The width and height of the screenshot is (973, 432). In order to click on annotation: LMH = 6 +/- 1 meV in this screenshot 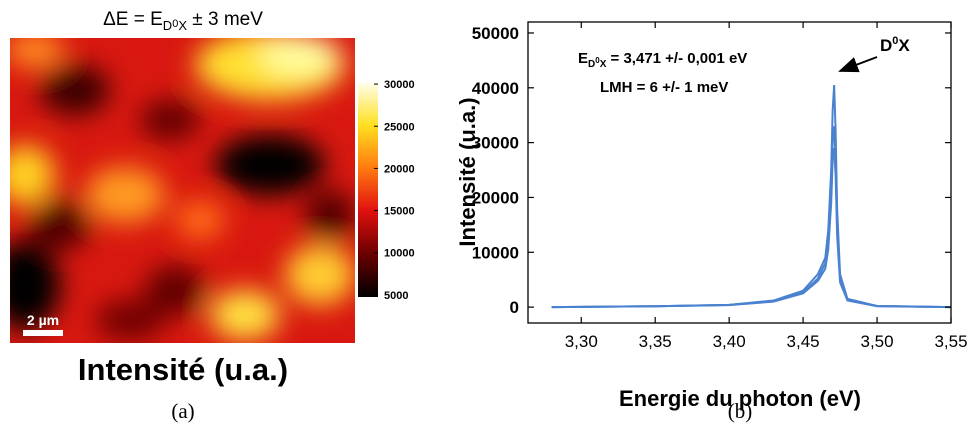, I will do `click(664, 87)`.